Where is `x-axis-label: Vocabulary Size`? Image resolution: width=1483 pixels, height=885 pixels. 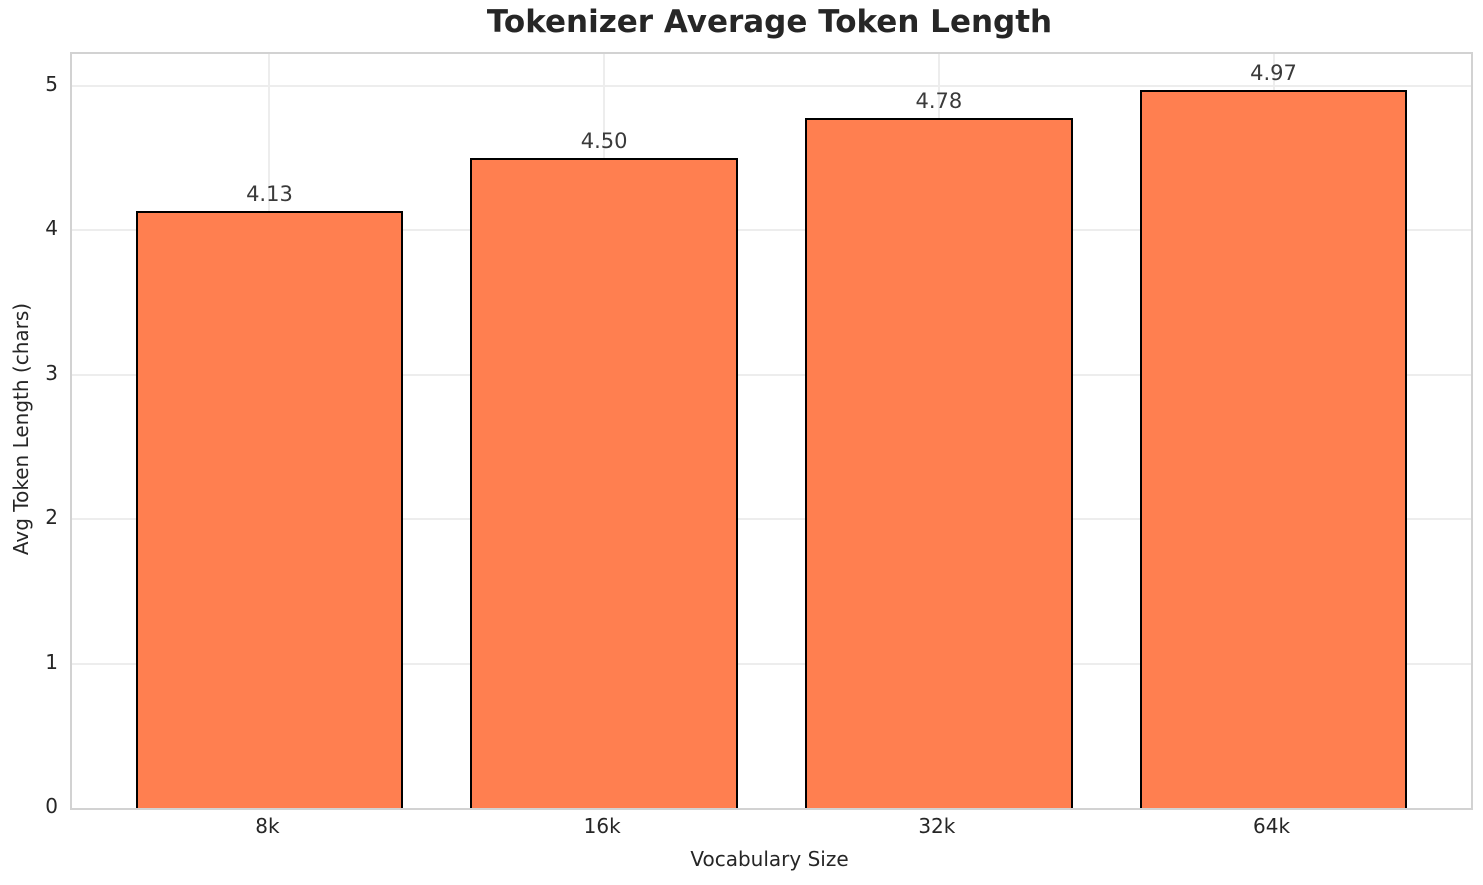 x-axis-label: Vocabulary Size is located at coordinates (769, 859).